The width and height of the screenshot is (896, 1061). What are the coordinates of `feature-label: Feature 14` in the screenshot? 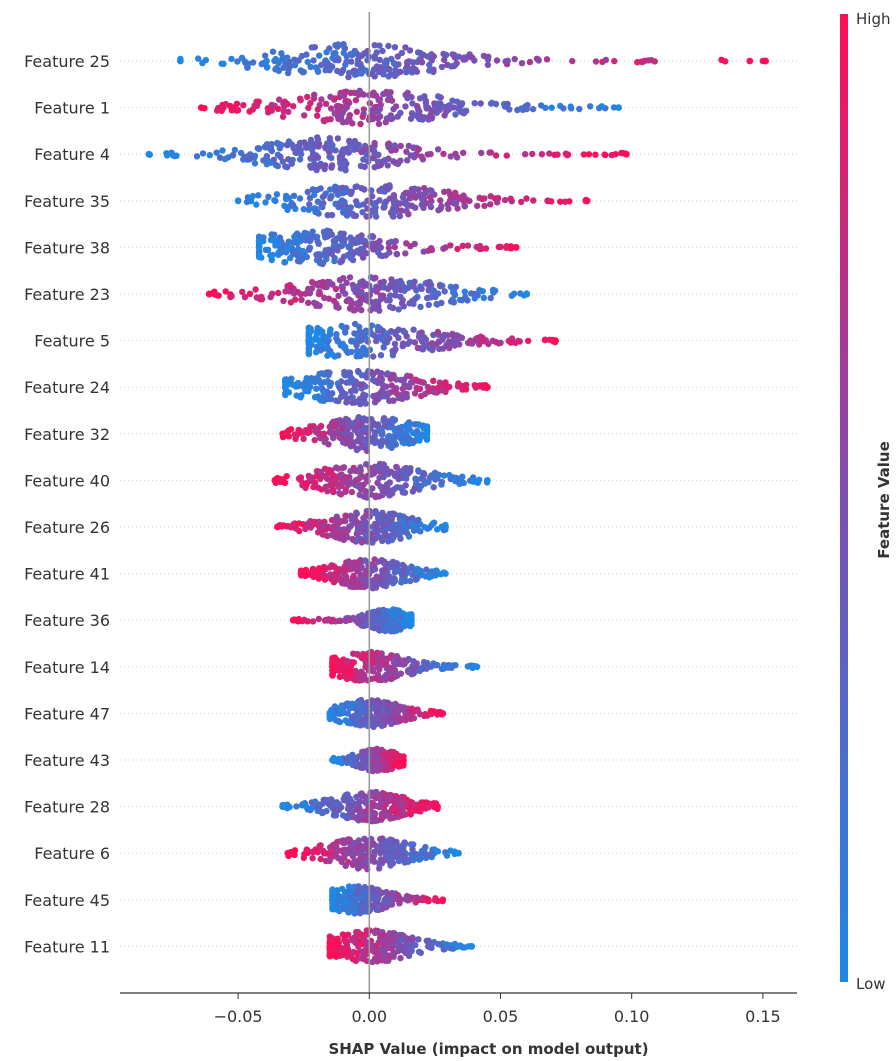 It's located at (67, 667).